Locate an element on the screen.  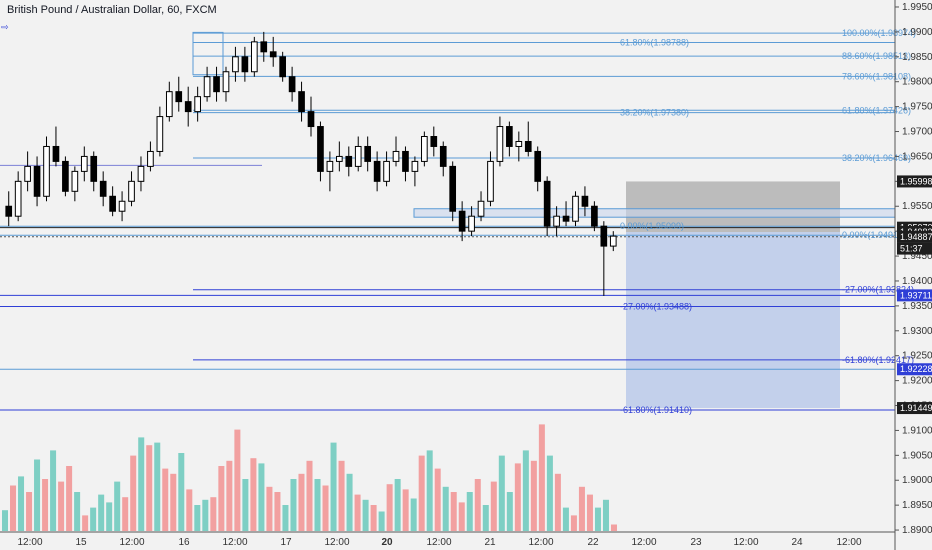
price-tag-label: 1.94887 is located at coordinates (916, 237).